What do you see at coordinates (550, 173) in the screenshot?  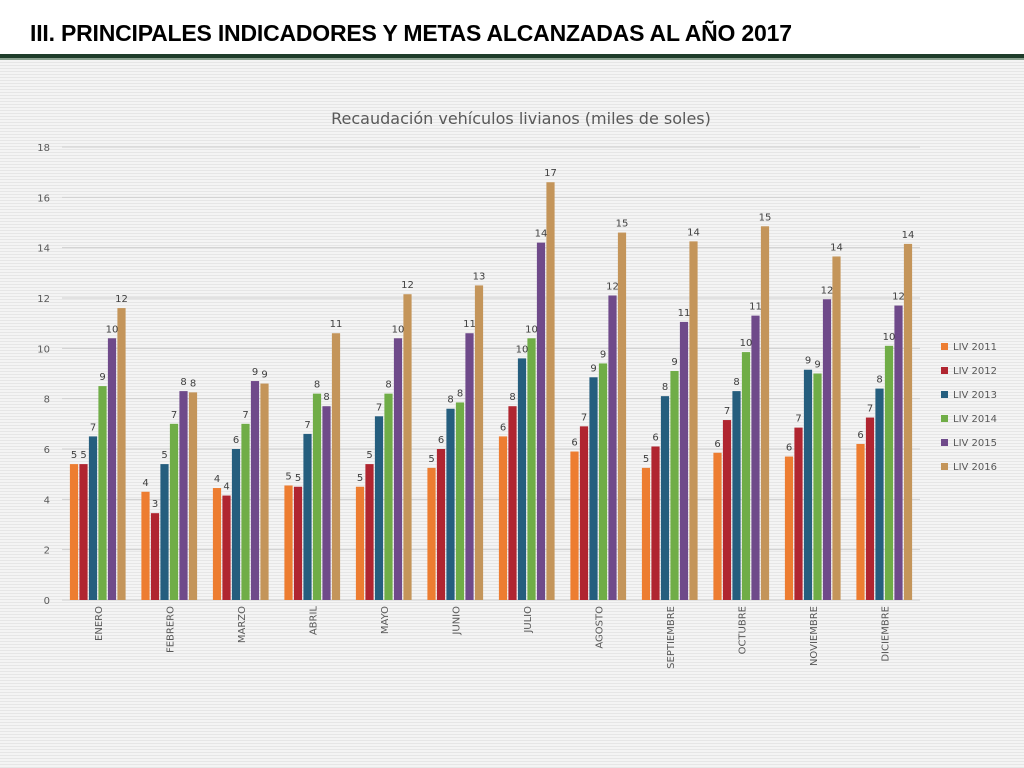 I see `data-label: 17` at bounding box center [550, 173].